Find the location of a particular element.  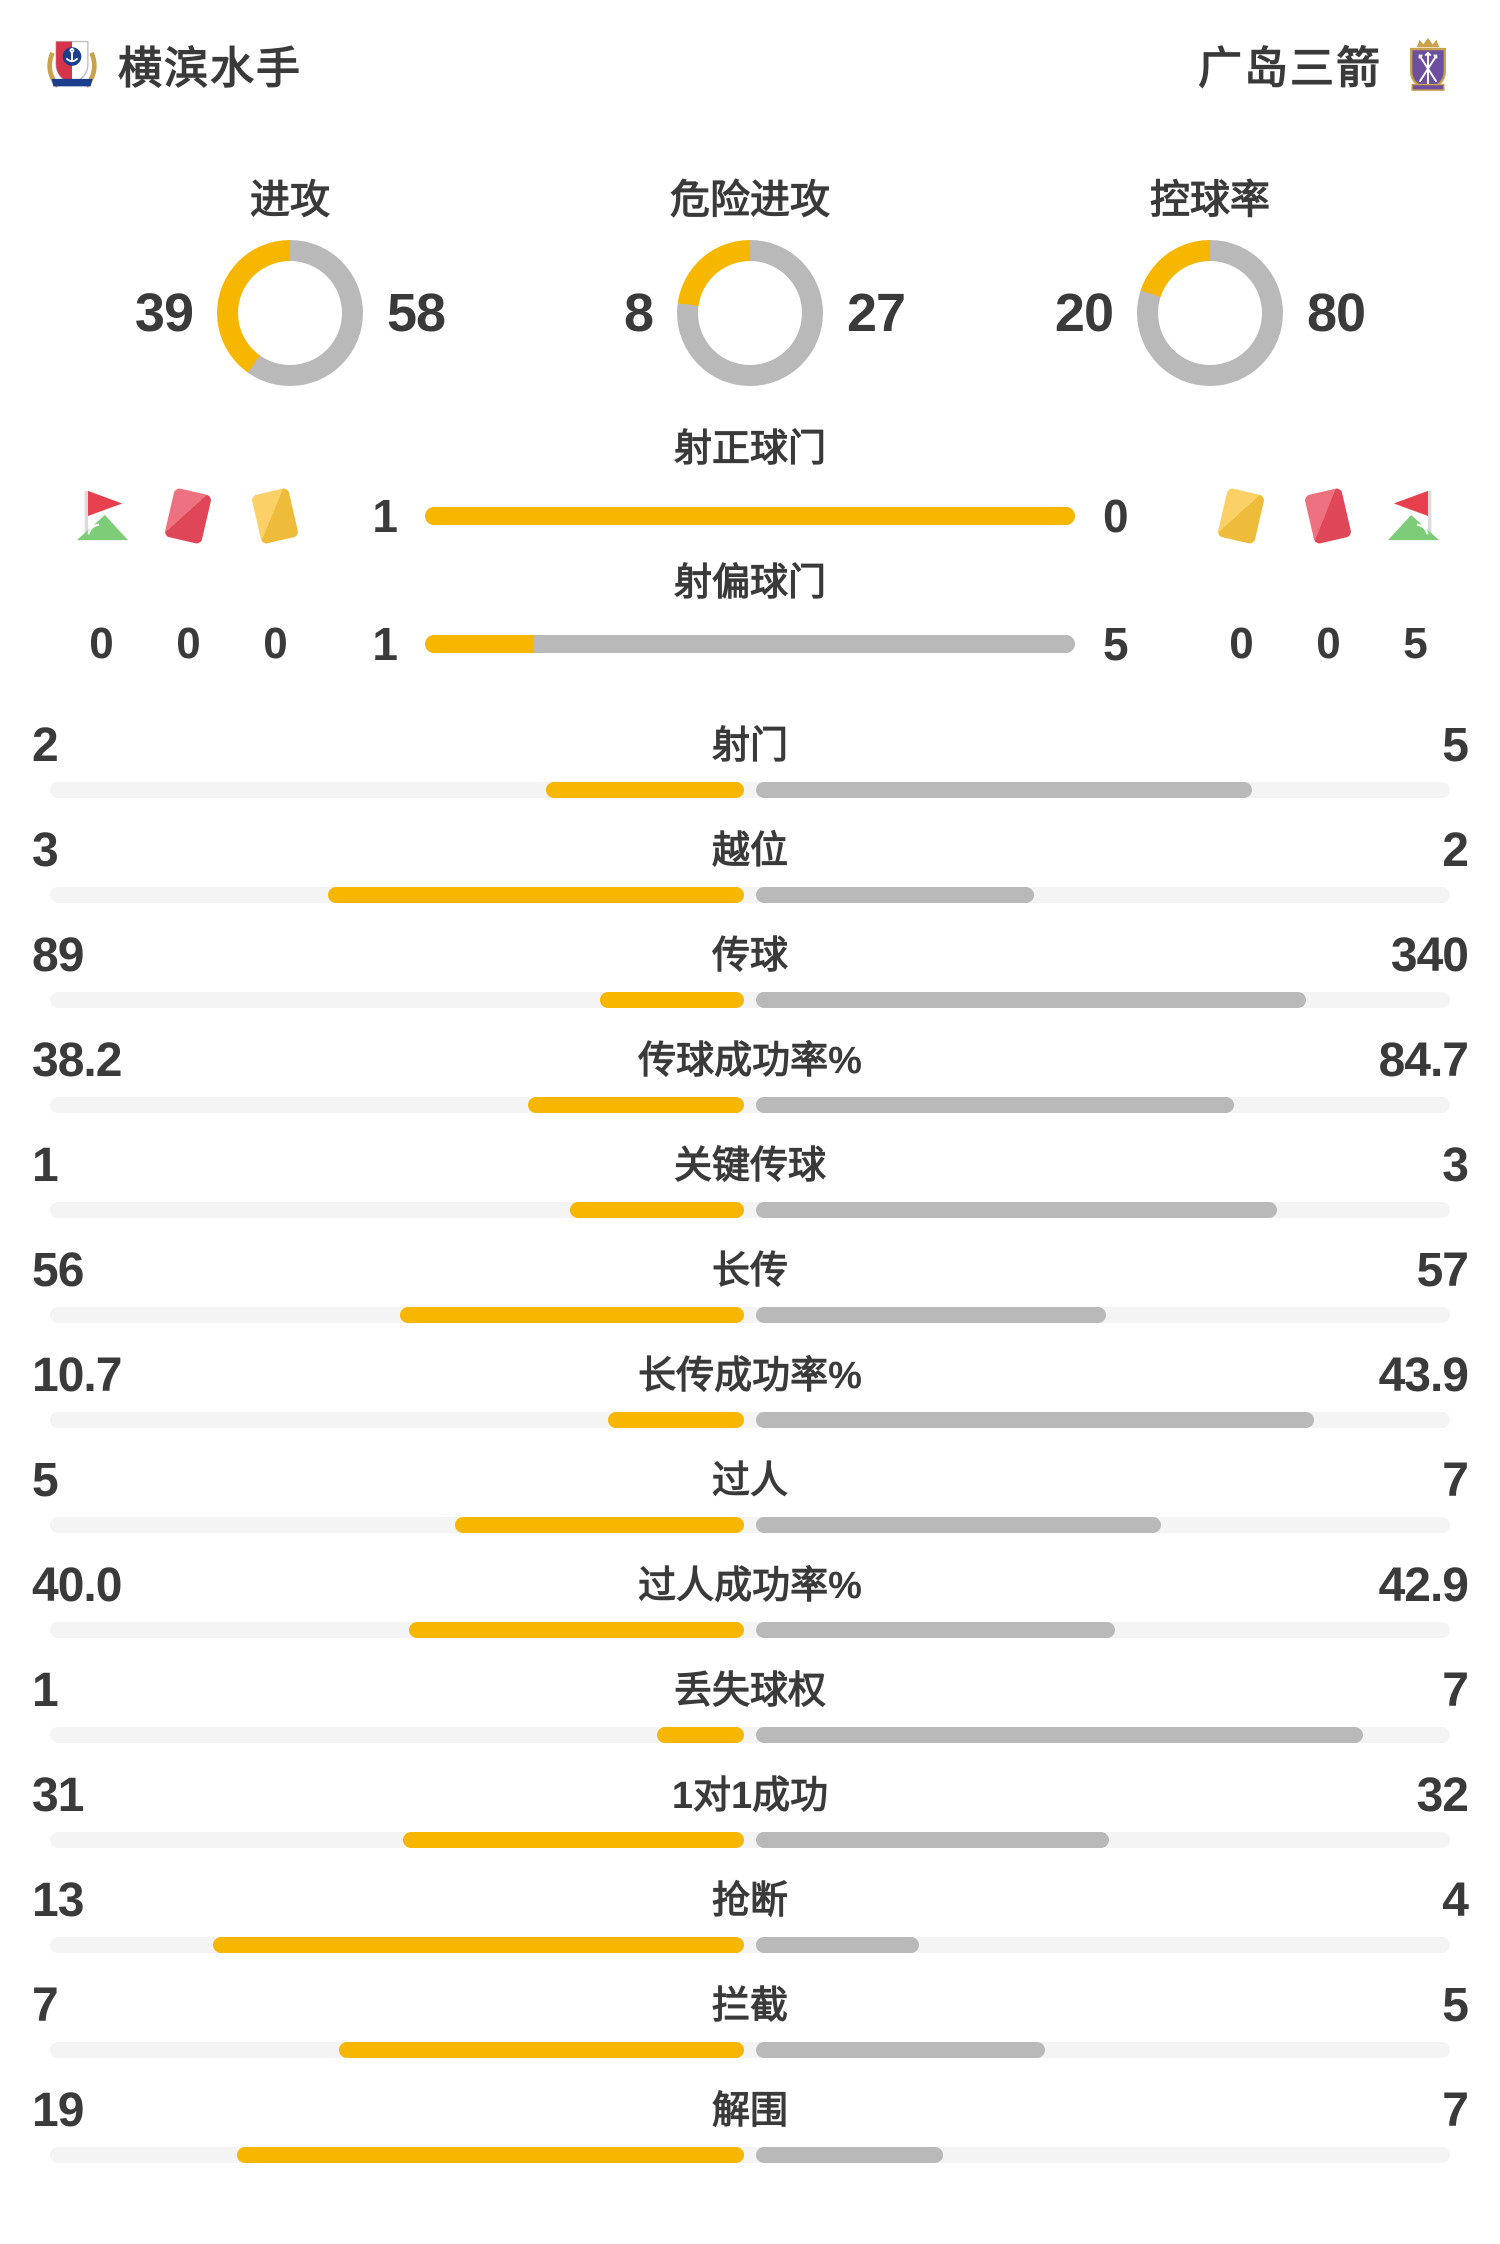

stat-label: 越位 is located at coordinates (749, 851).